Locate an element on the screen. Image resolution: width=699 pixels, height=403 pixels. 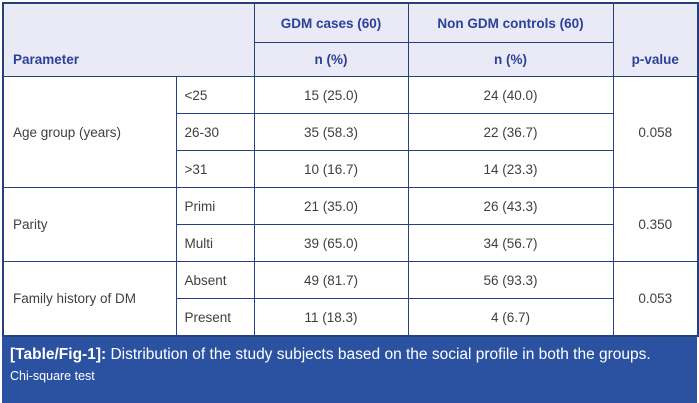
gdm-value-cell: 21 (35.0) is located at coordinates (331, 206).